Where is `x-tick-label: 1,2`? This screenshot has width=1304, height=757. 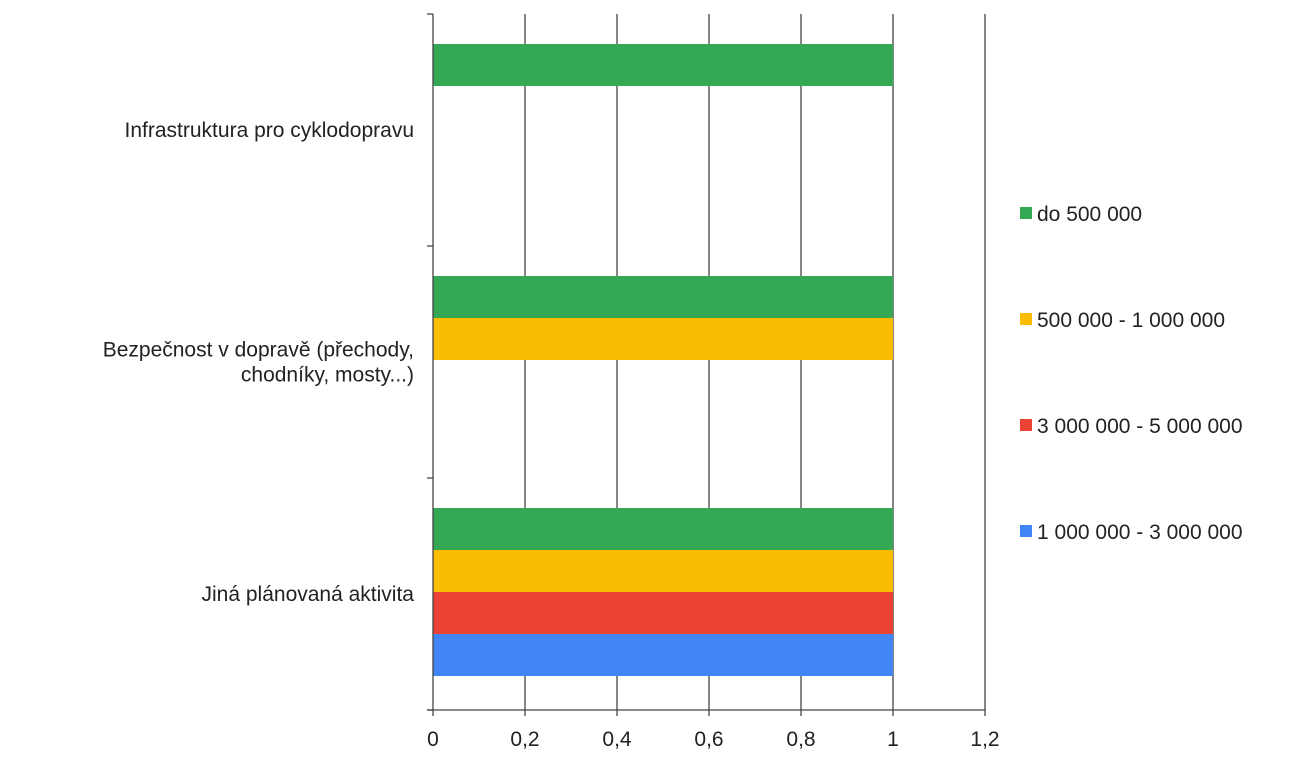 x-tick-label: 1,2 is located at coordinates (984, 739).